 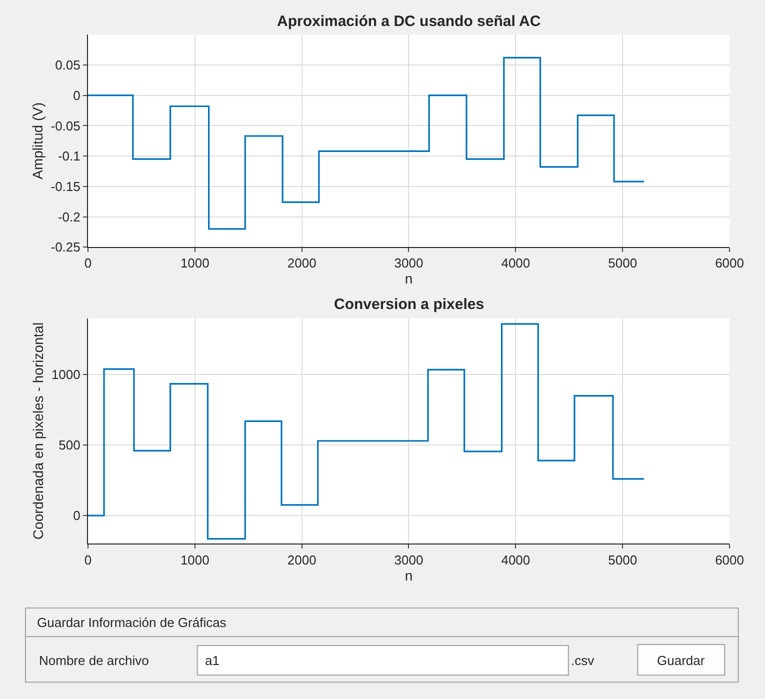 I want to click on y-tick-label: -0.1, so click(x=69, y=156).